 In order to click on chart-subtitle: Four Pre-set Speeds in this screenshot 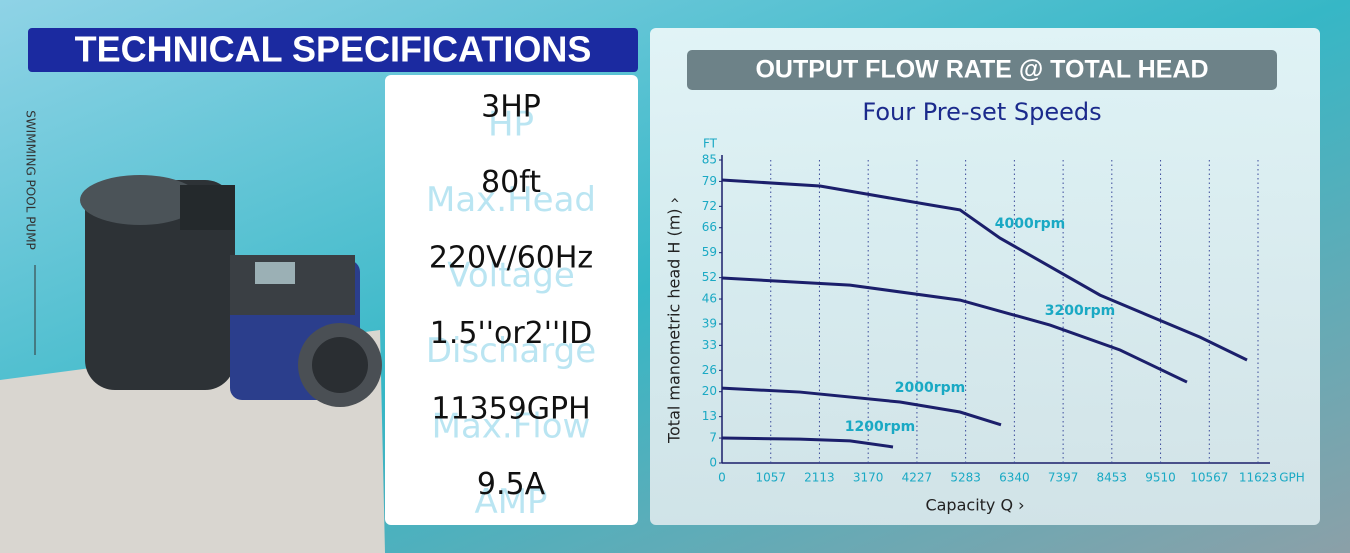, I will do `click(981, 112)`.